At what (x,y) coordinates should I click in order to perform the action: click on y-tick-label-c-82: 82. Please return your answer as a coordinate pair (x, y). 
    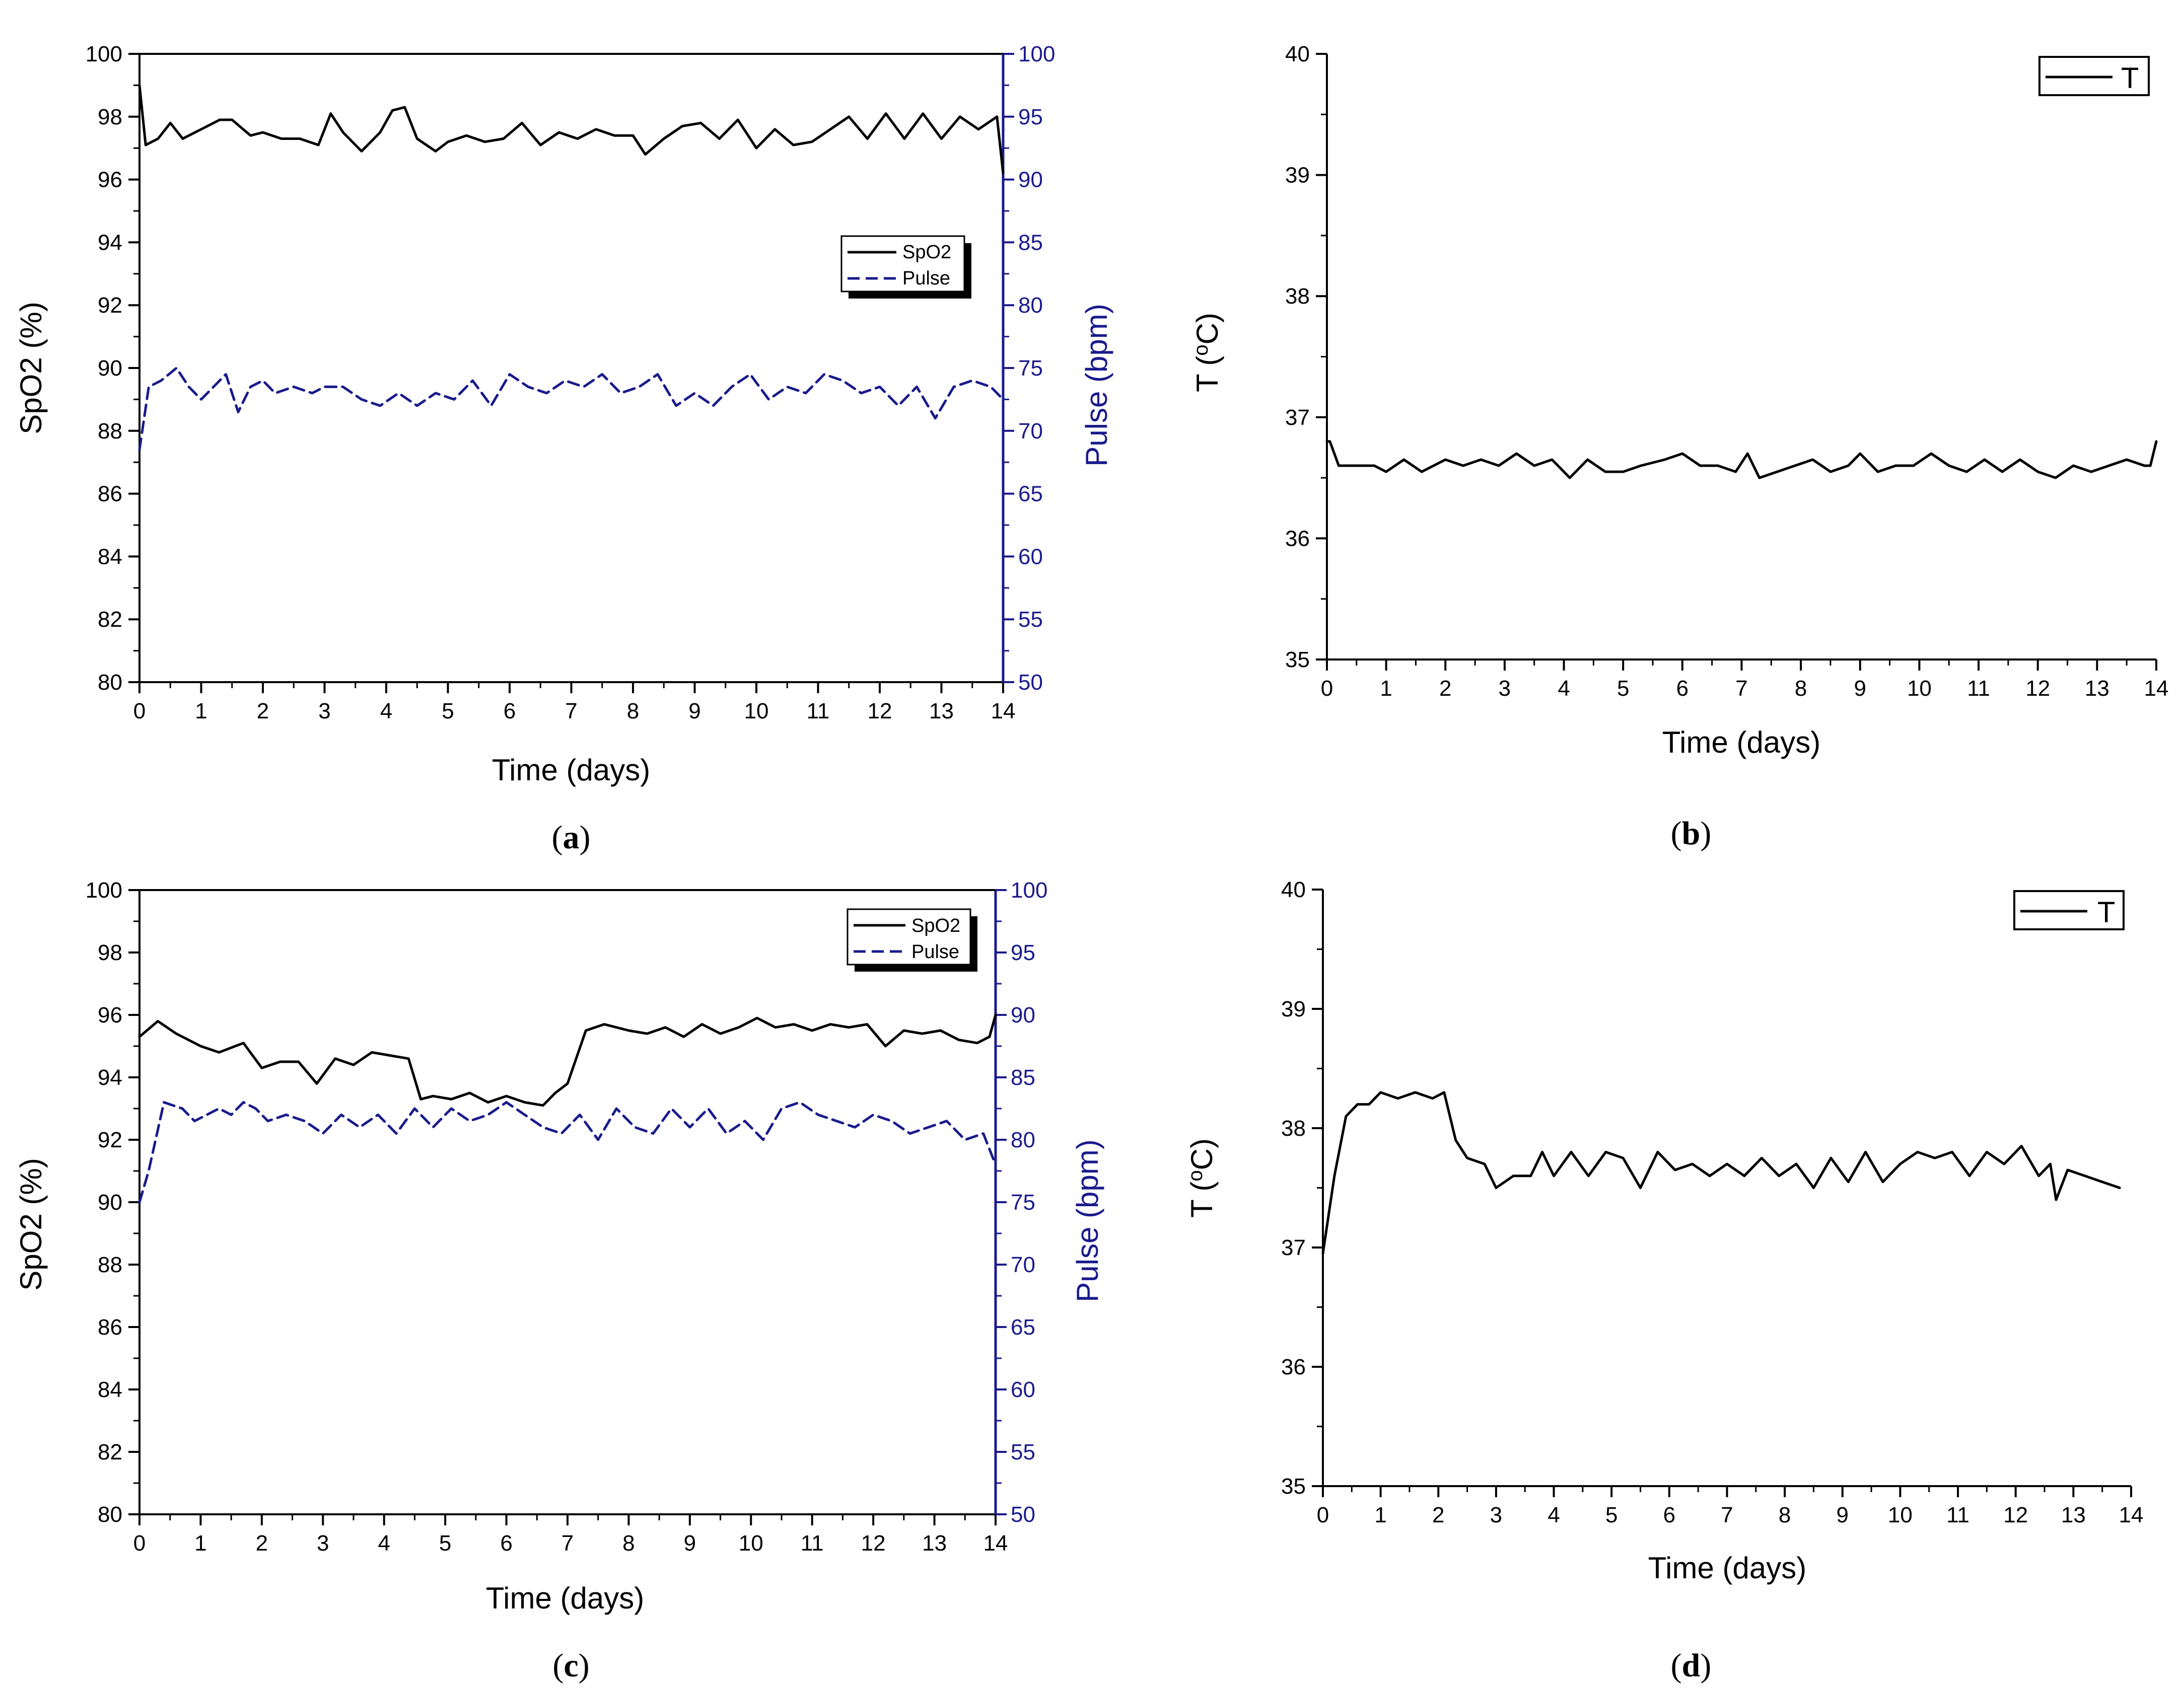
    Looking at the image, I should click on (110, 1452).